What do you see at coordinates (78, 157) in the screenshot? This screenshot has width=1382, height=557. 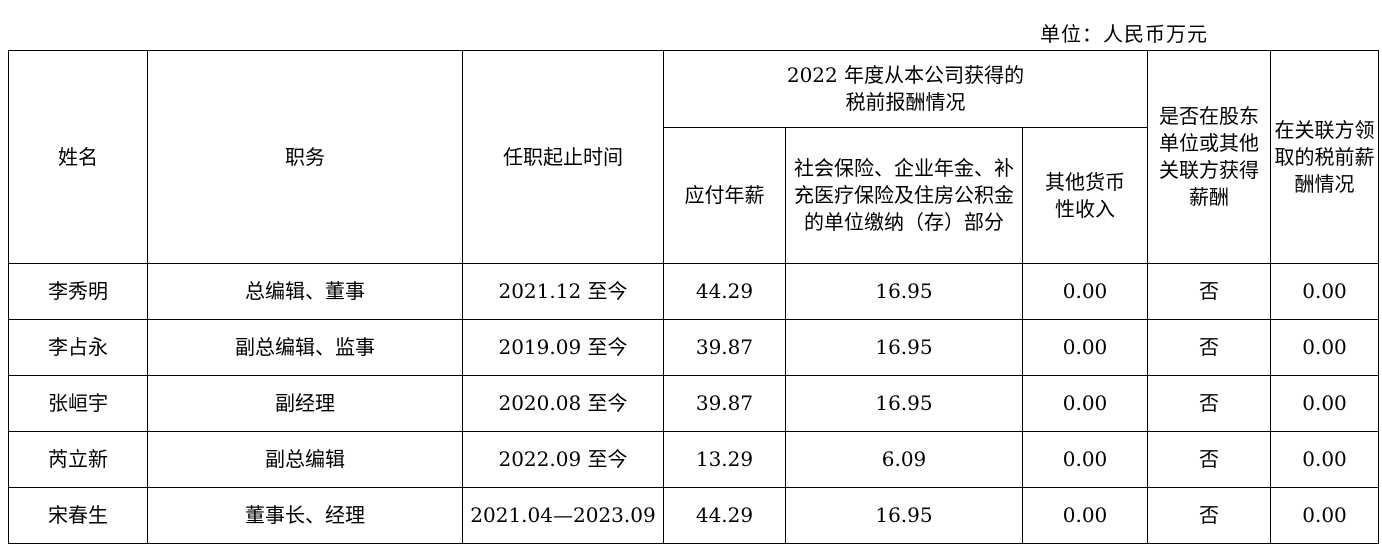 I see `header-cell: 姓名` at bounding box center [78, 157].